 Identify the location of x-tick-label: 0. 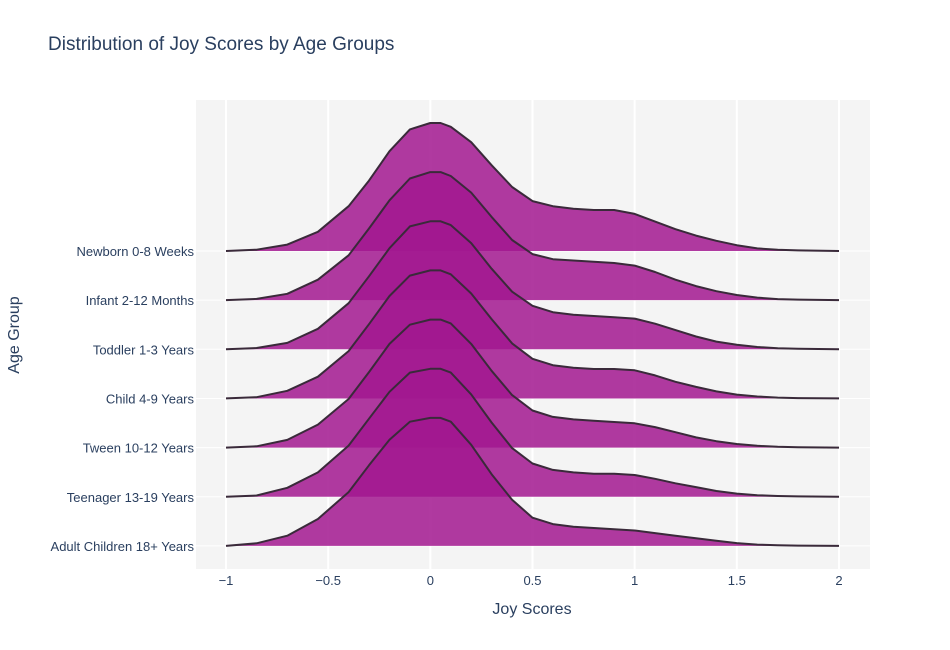
(430, 580).